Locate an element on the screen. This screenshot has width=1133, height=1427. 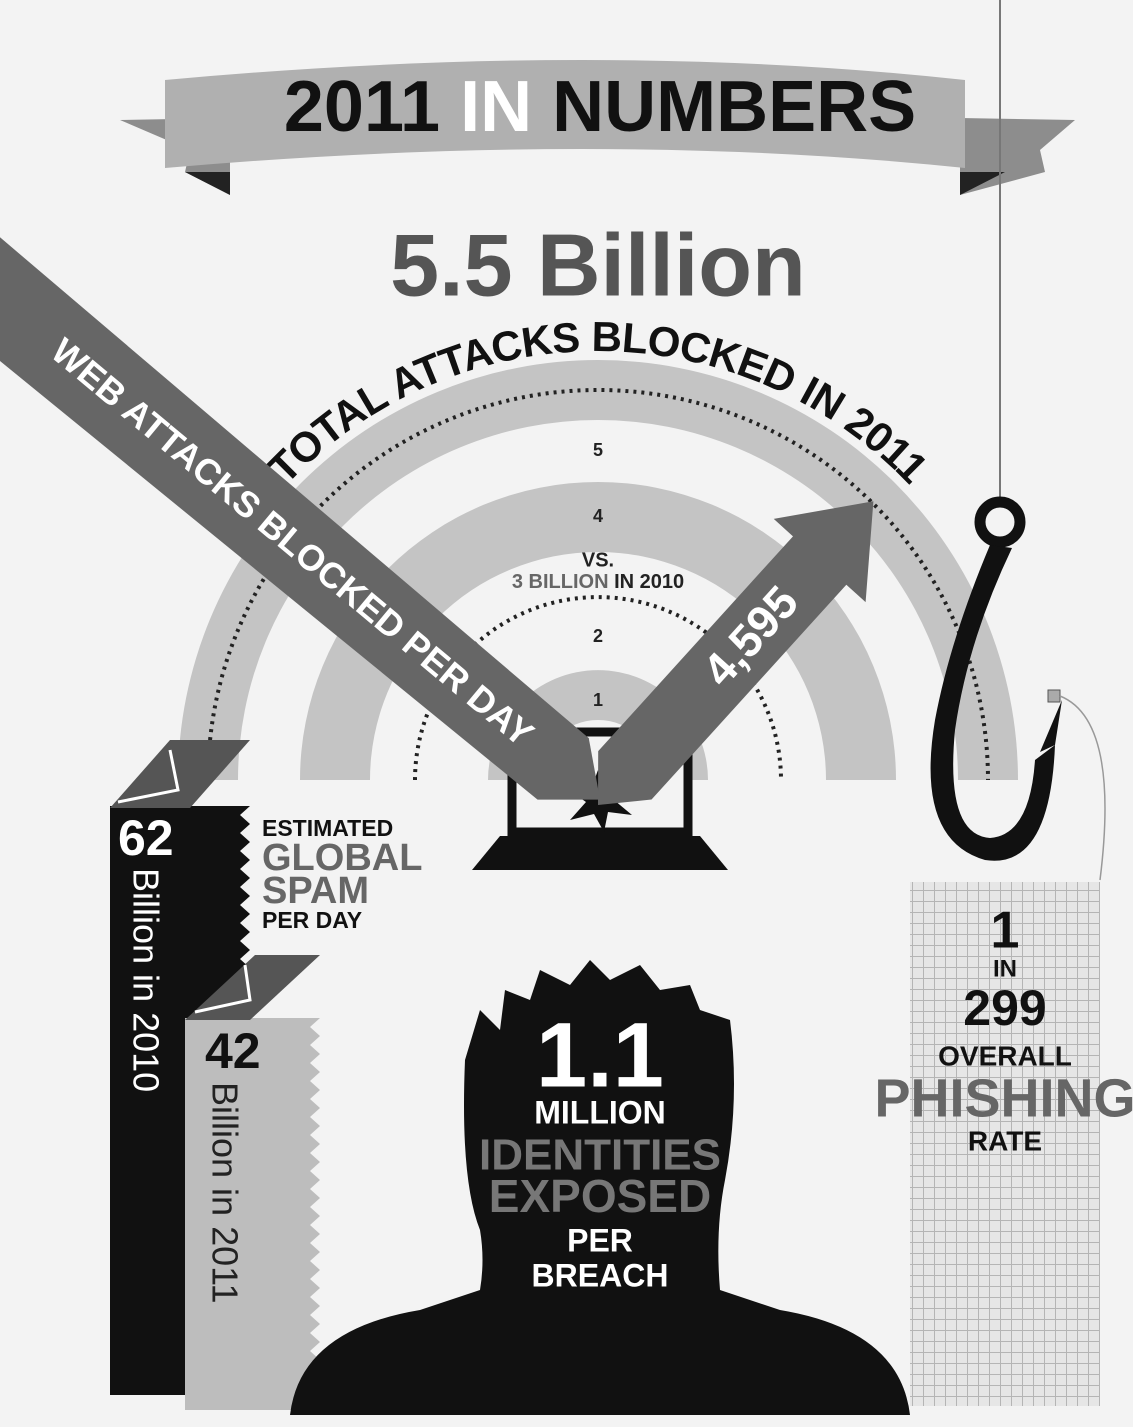
banner-year: 2011 is located at coordinates (362, 107).